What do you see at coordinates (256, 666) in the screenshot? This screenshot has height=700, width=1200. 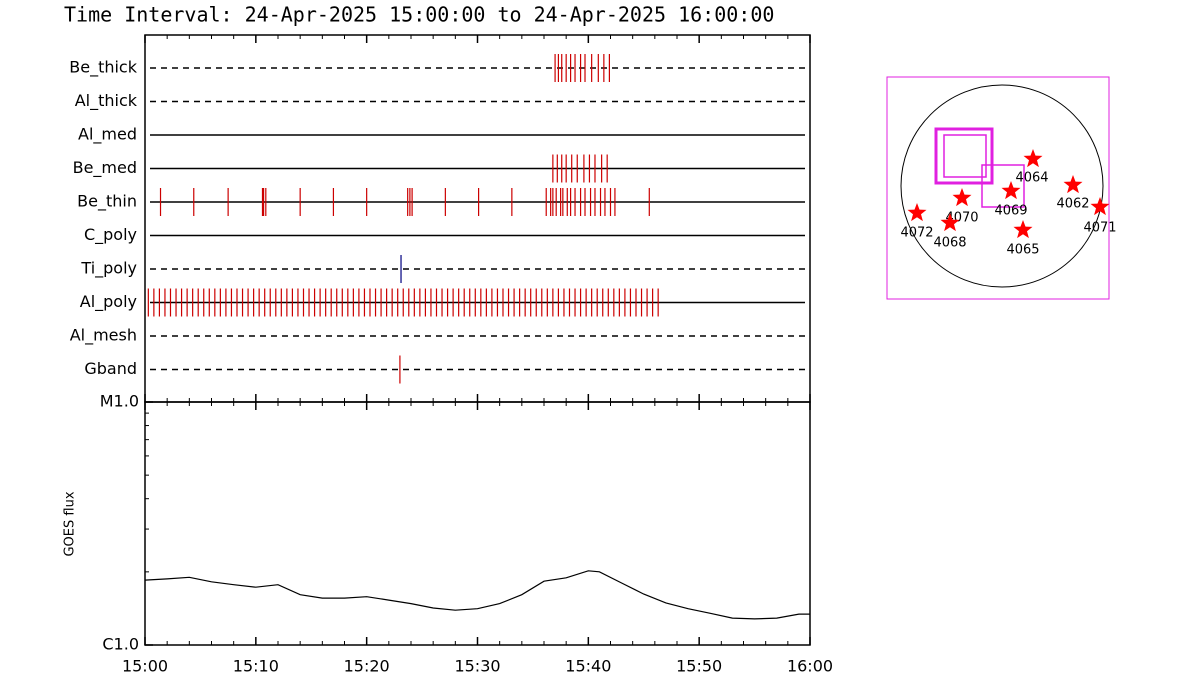 I see `x-tick-label: 15:10` at bounding box center [256, 666].